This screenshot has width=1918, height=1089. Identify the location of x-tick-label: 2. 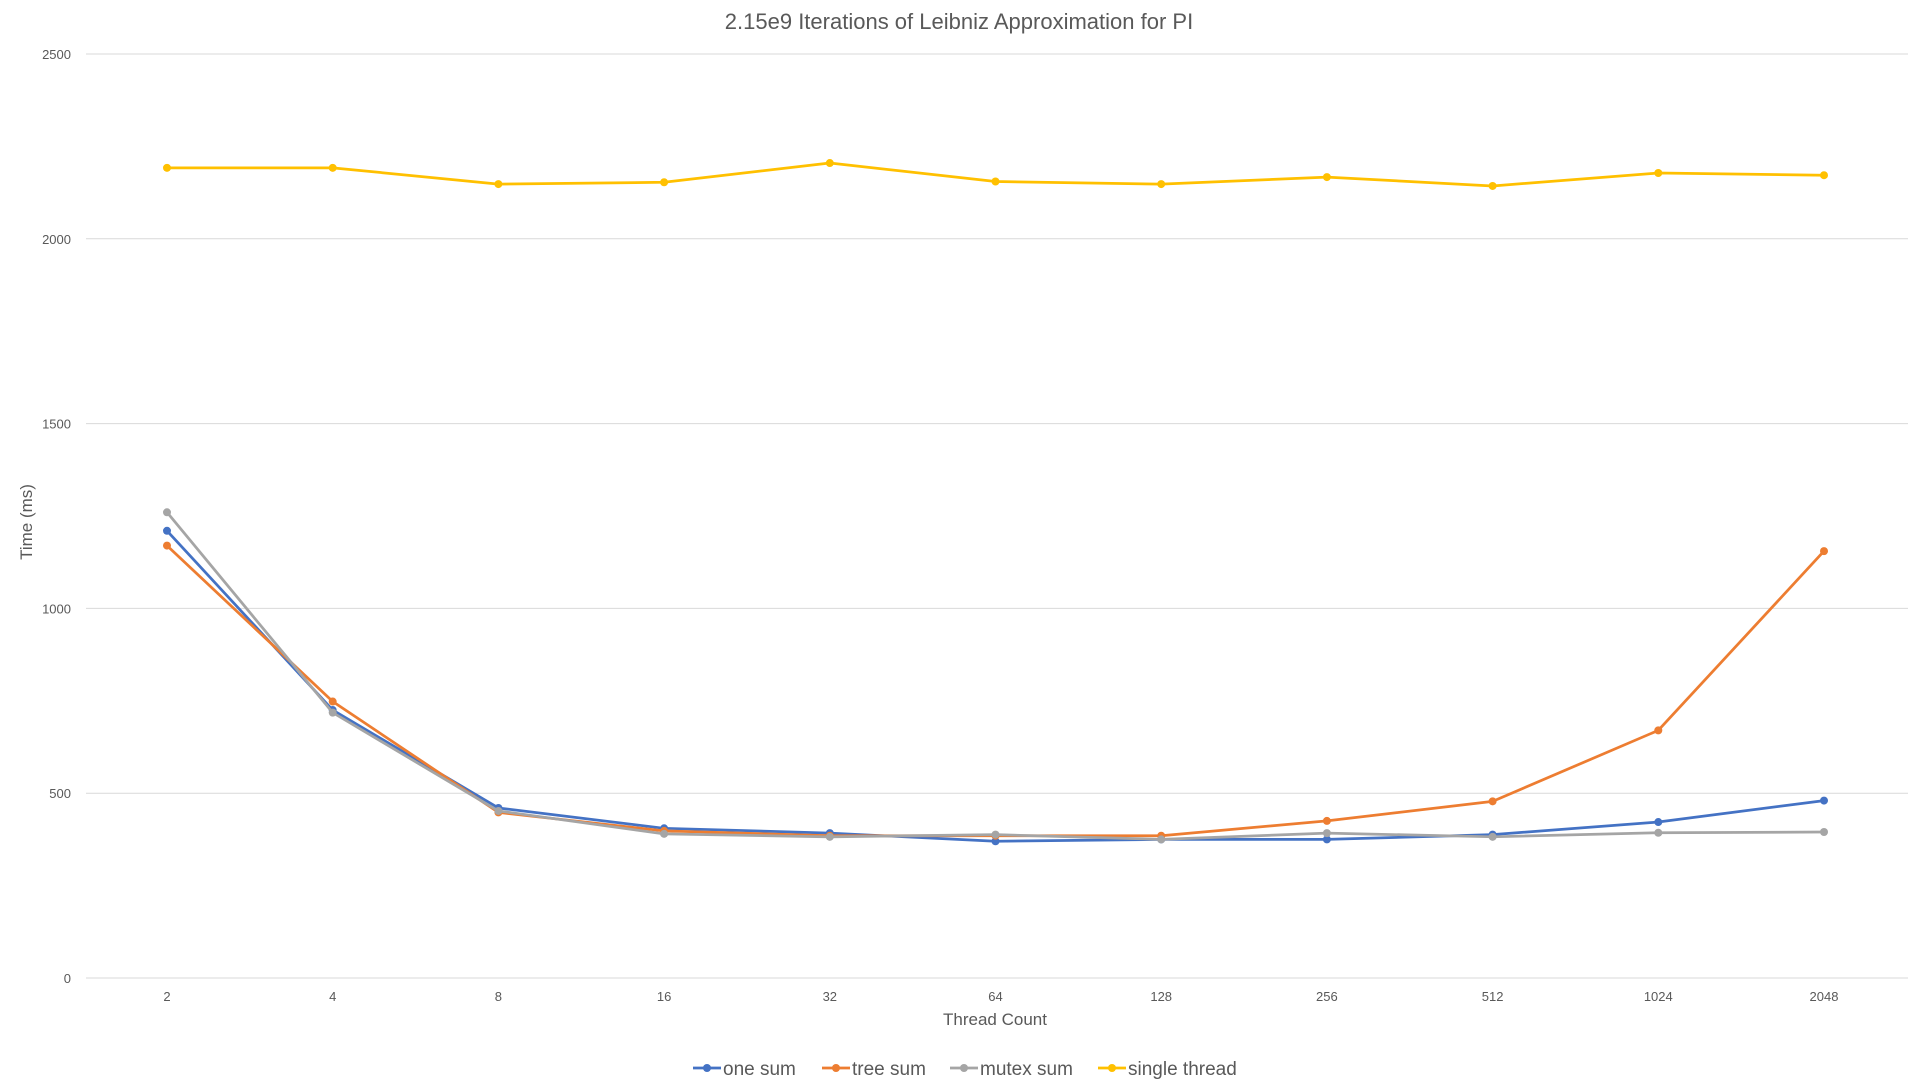
(166, 996).